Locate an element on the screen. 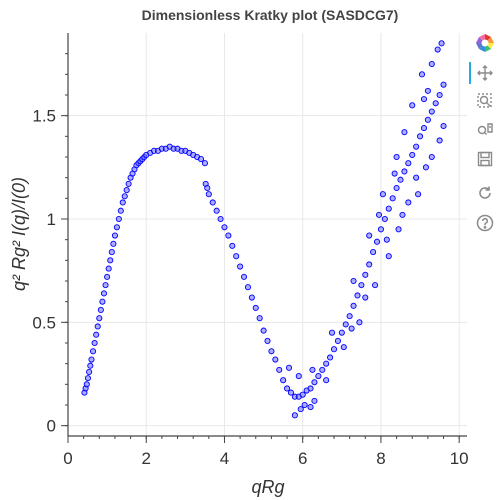  x-tick-label: 0 is located at coordinates (67, 458).